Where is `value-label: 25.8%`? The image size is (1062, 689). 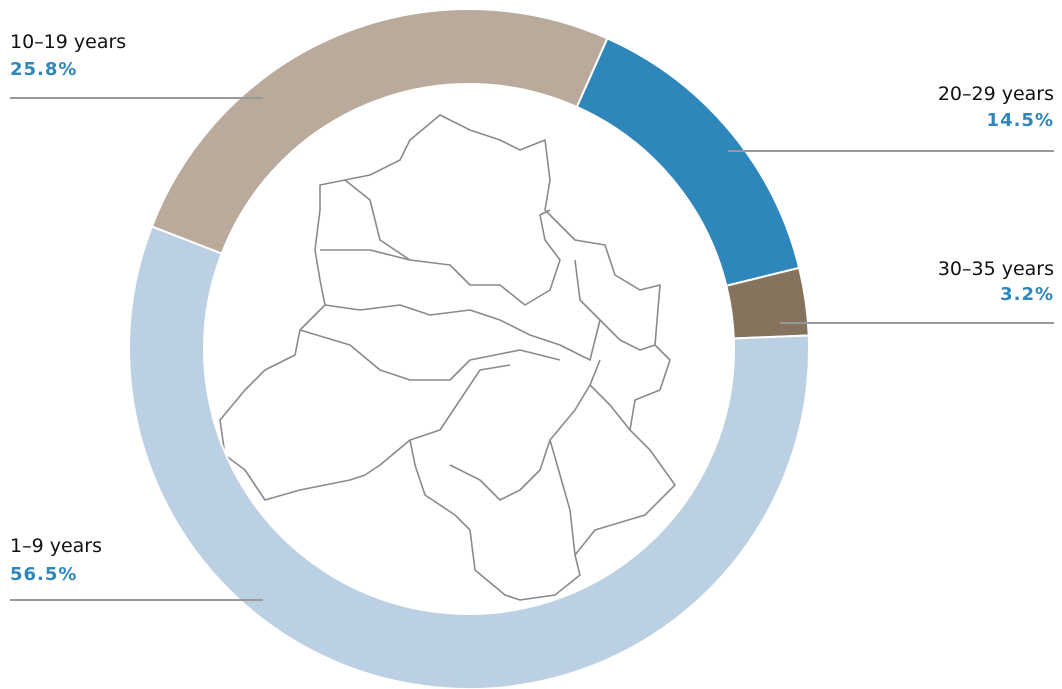 value-label: 25.8% is located at coordinates (43, 69).